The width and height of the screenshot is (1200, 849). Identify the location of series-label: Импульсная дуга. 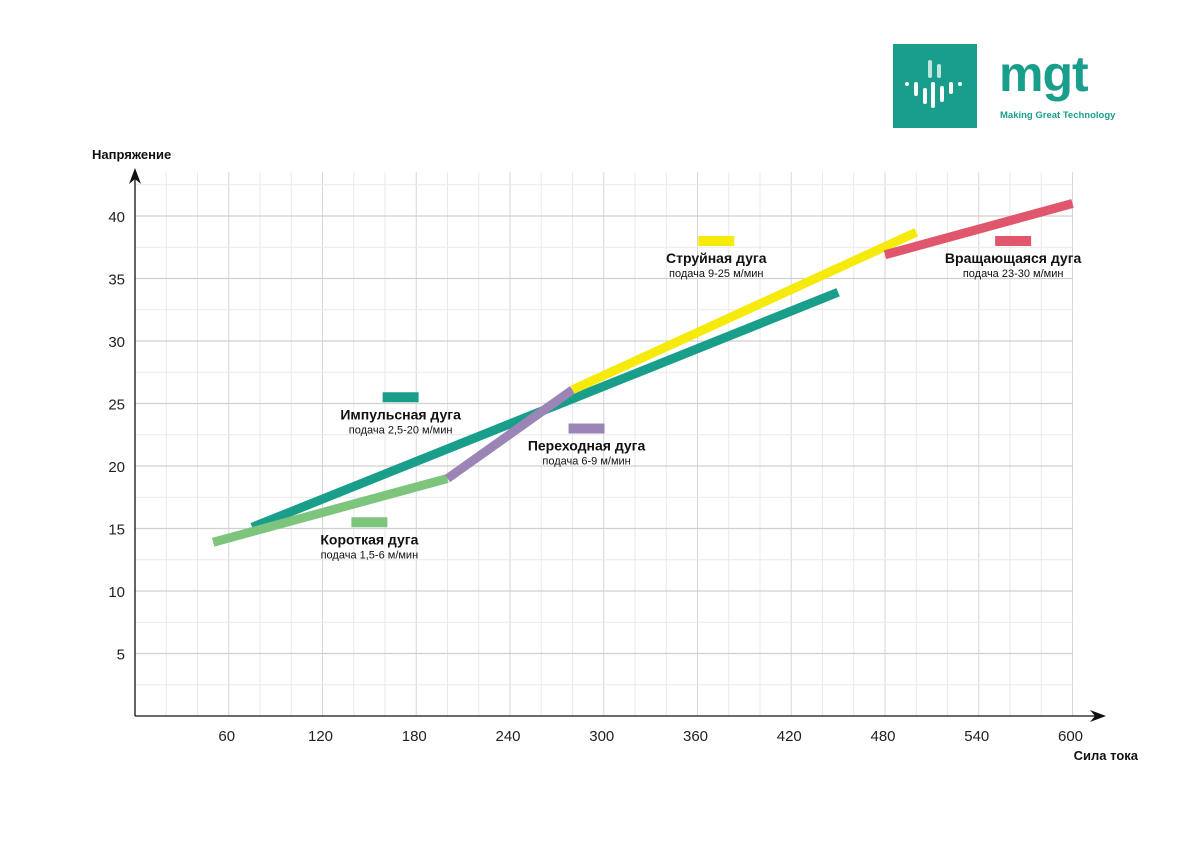
(400, 414).